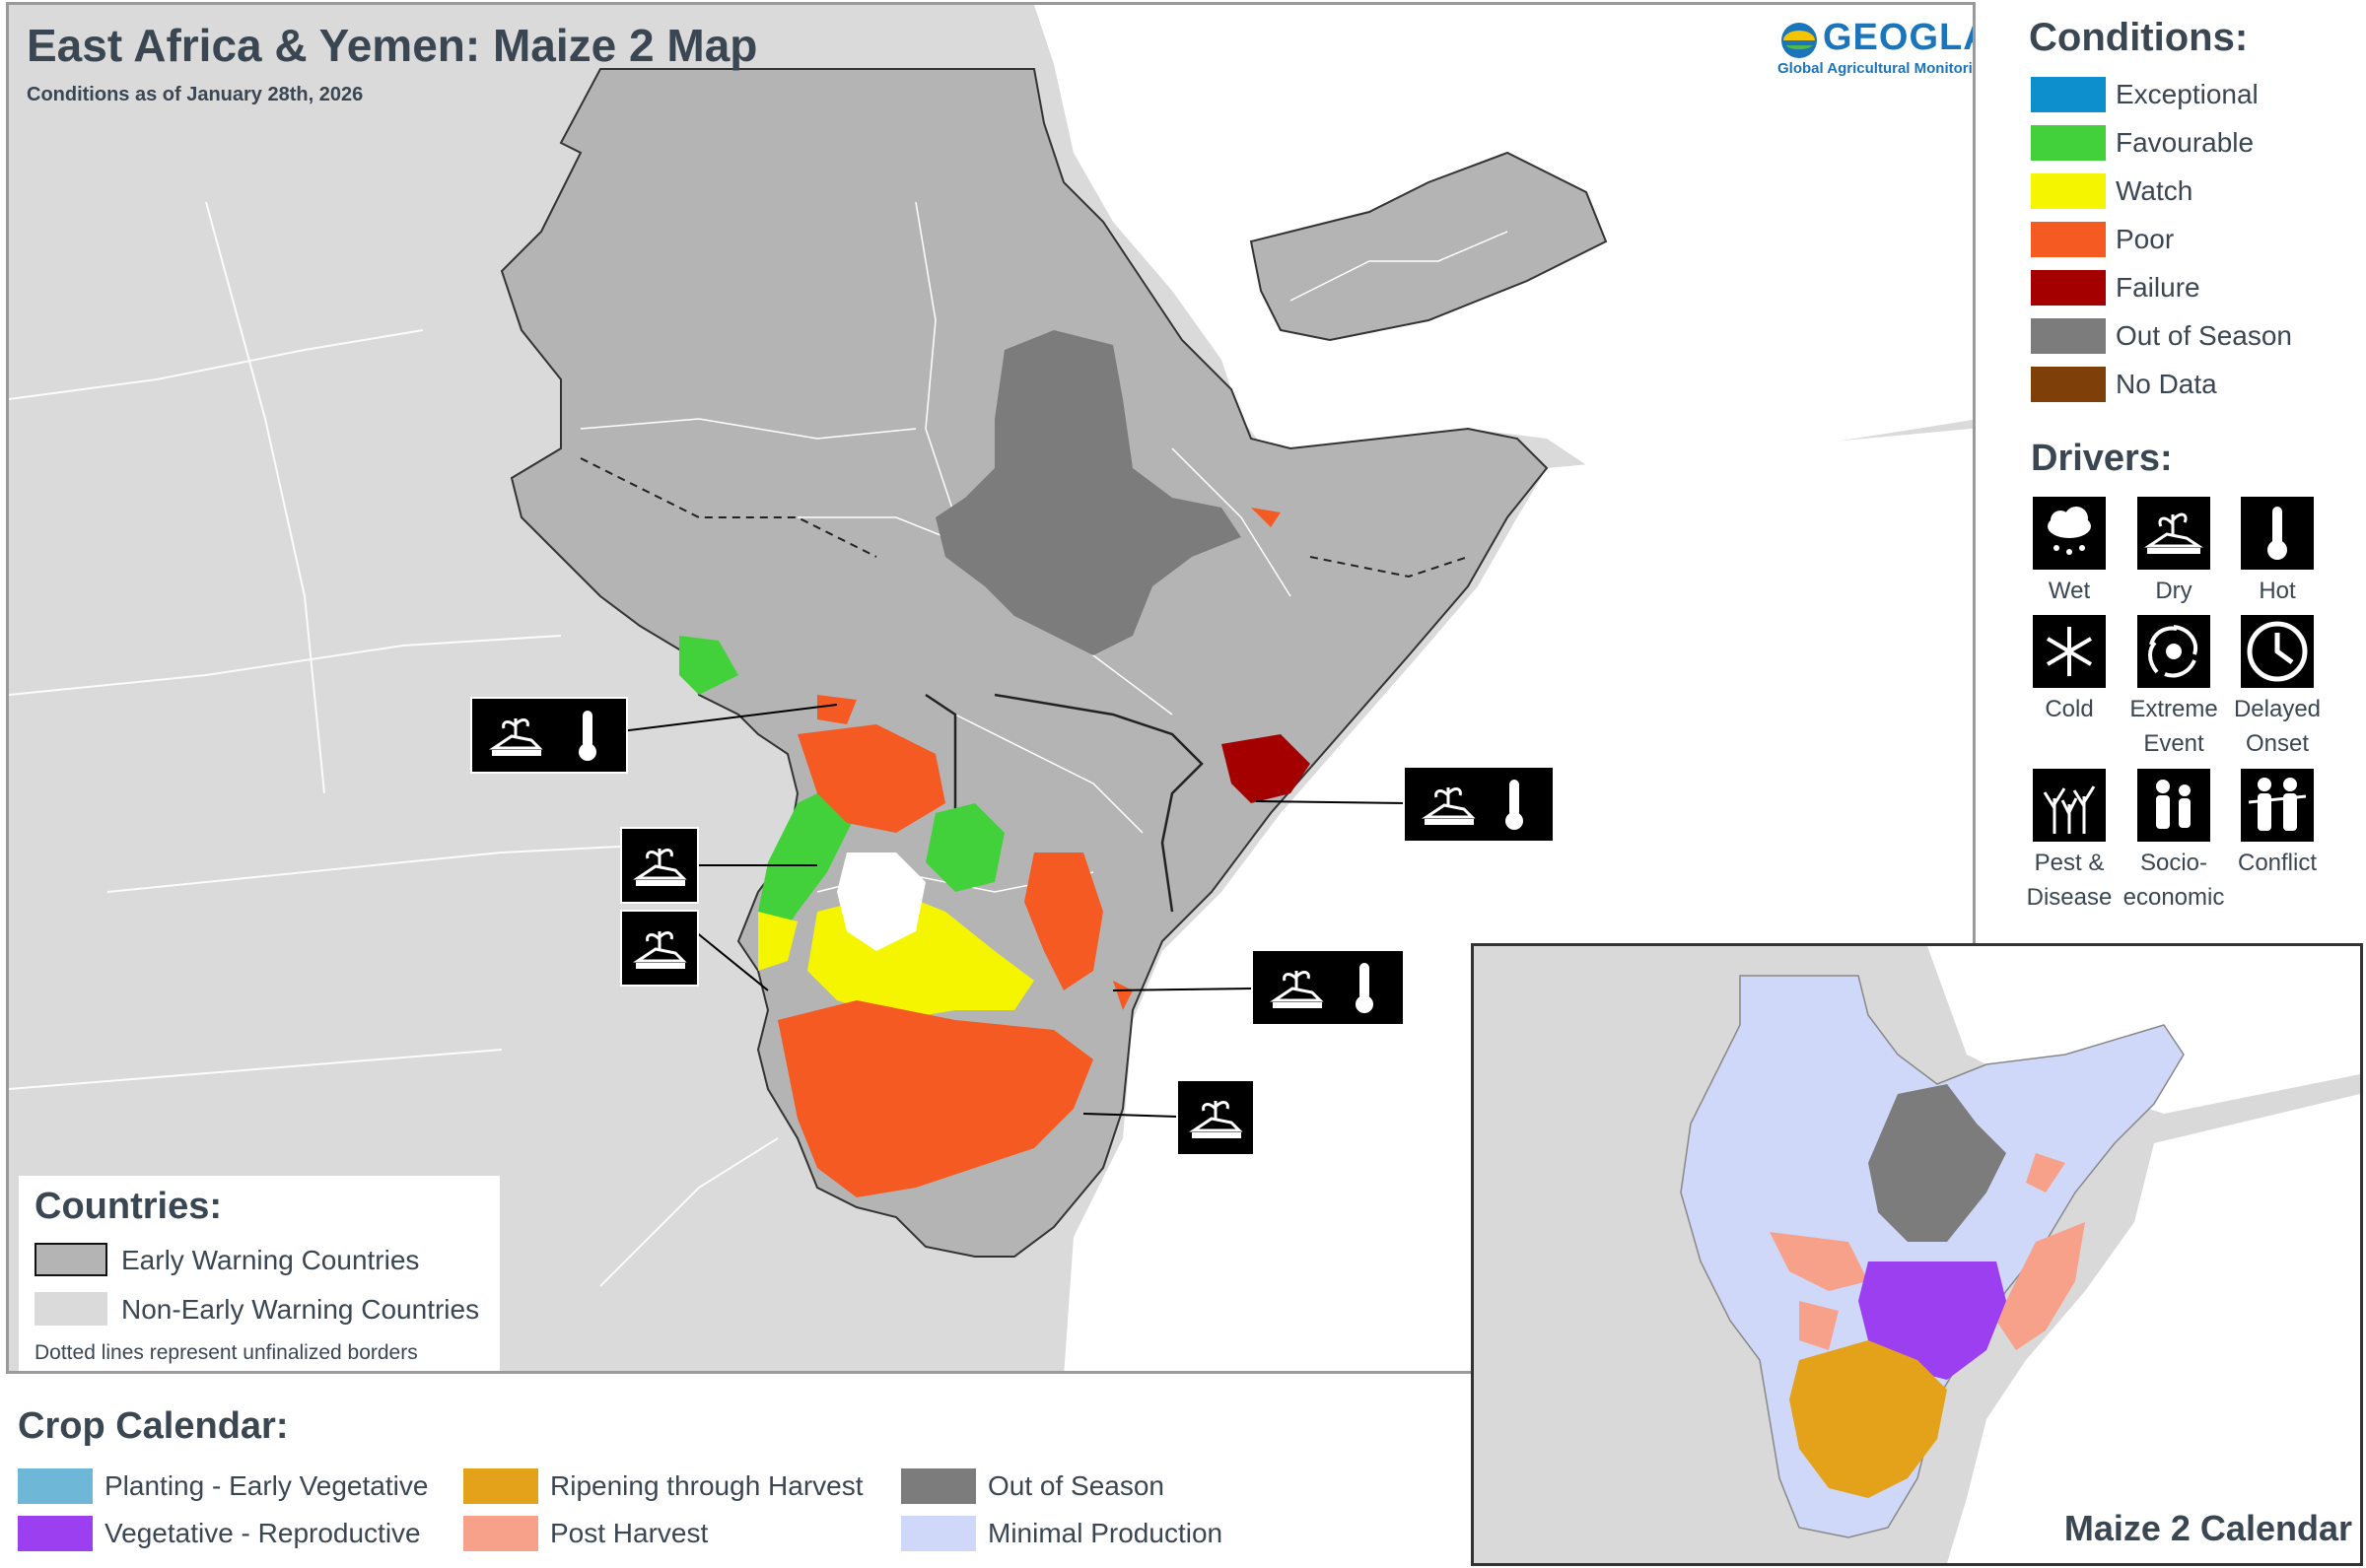 The width and height of the screenshot is (2366, 1568). I want to click on callout-south-sudan, so click(549, 735).